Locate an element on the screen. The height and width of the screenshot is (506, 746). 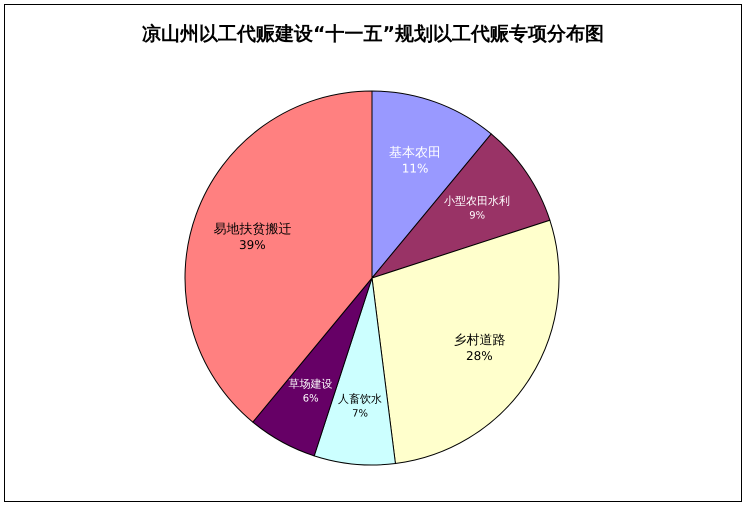
slice-label: 乡村道路 is located at coordinates (479, 340).